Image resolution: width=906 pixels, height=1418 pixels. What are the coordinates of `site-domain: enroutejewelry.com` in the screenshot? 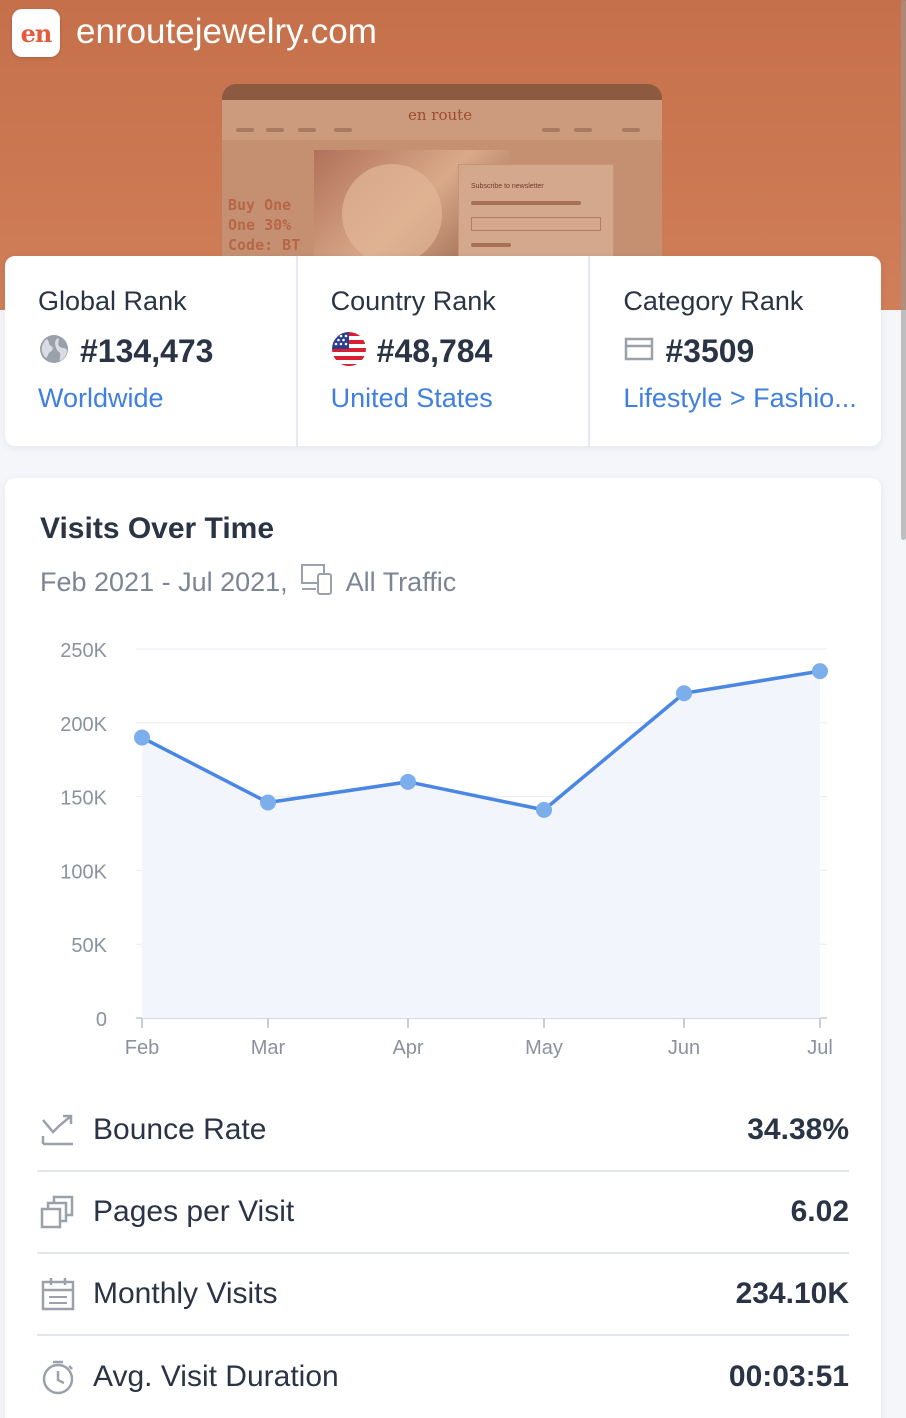 It's located at (226, 31).